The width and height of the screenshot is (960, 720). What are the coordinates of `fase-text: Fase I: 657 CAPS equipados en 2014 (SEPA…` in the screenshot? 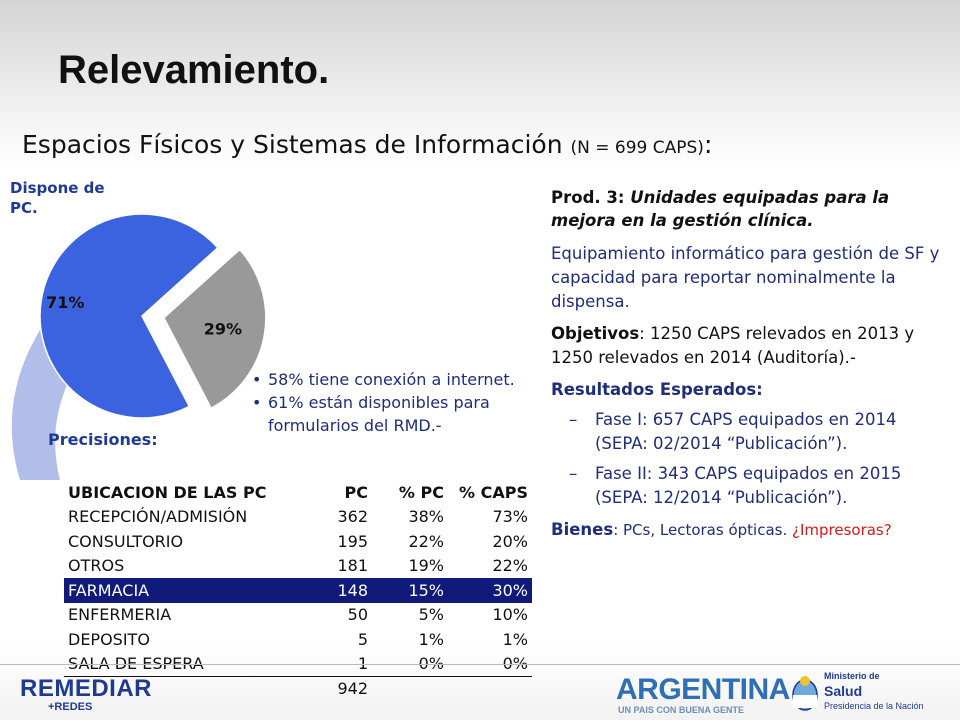 It's located at (746, 431).